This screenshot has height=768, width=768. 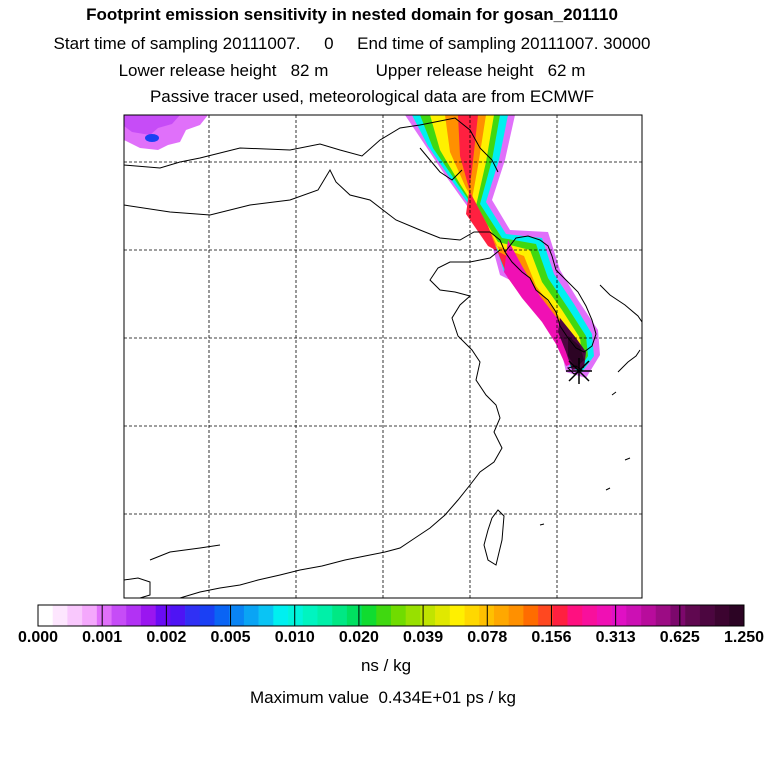 I want to click on colorbar-tick-label: 0.001, so click(x=102, y=637).